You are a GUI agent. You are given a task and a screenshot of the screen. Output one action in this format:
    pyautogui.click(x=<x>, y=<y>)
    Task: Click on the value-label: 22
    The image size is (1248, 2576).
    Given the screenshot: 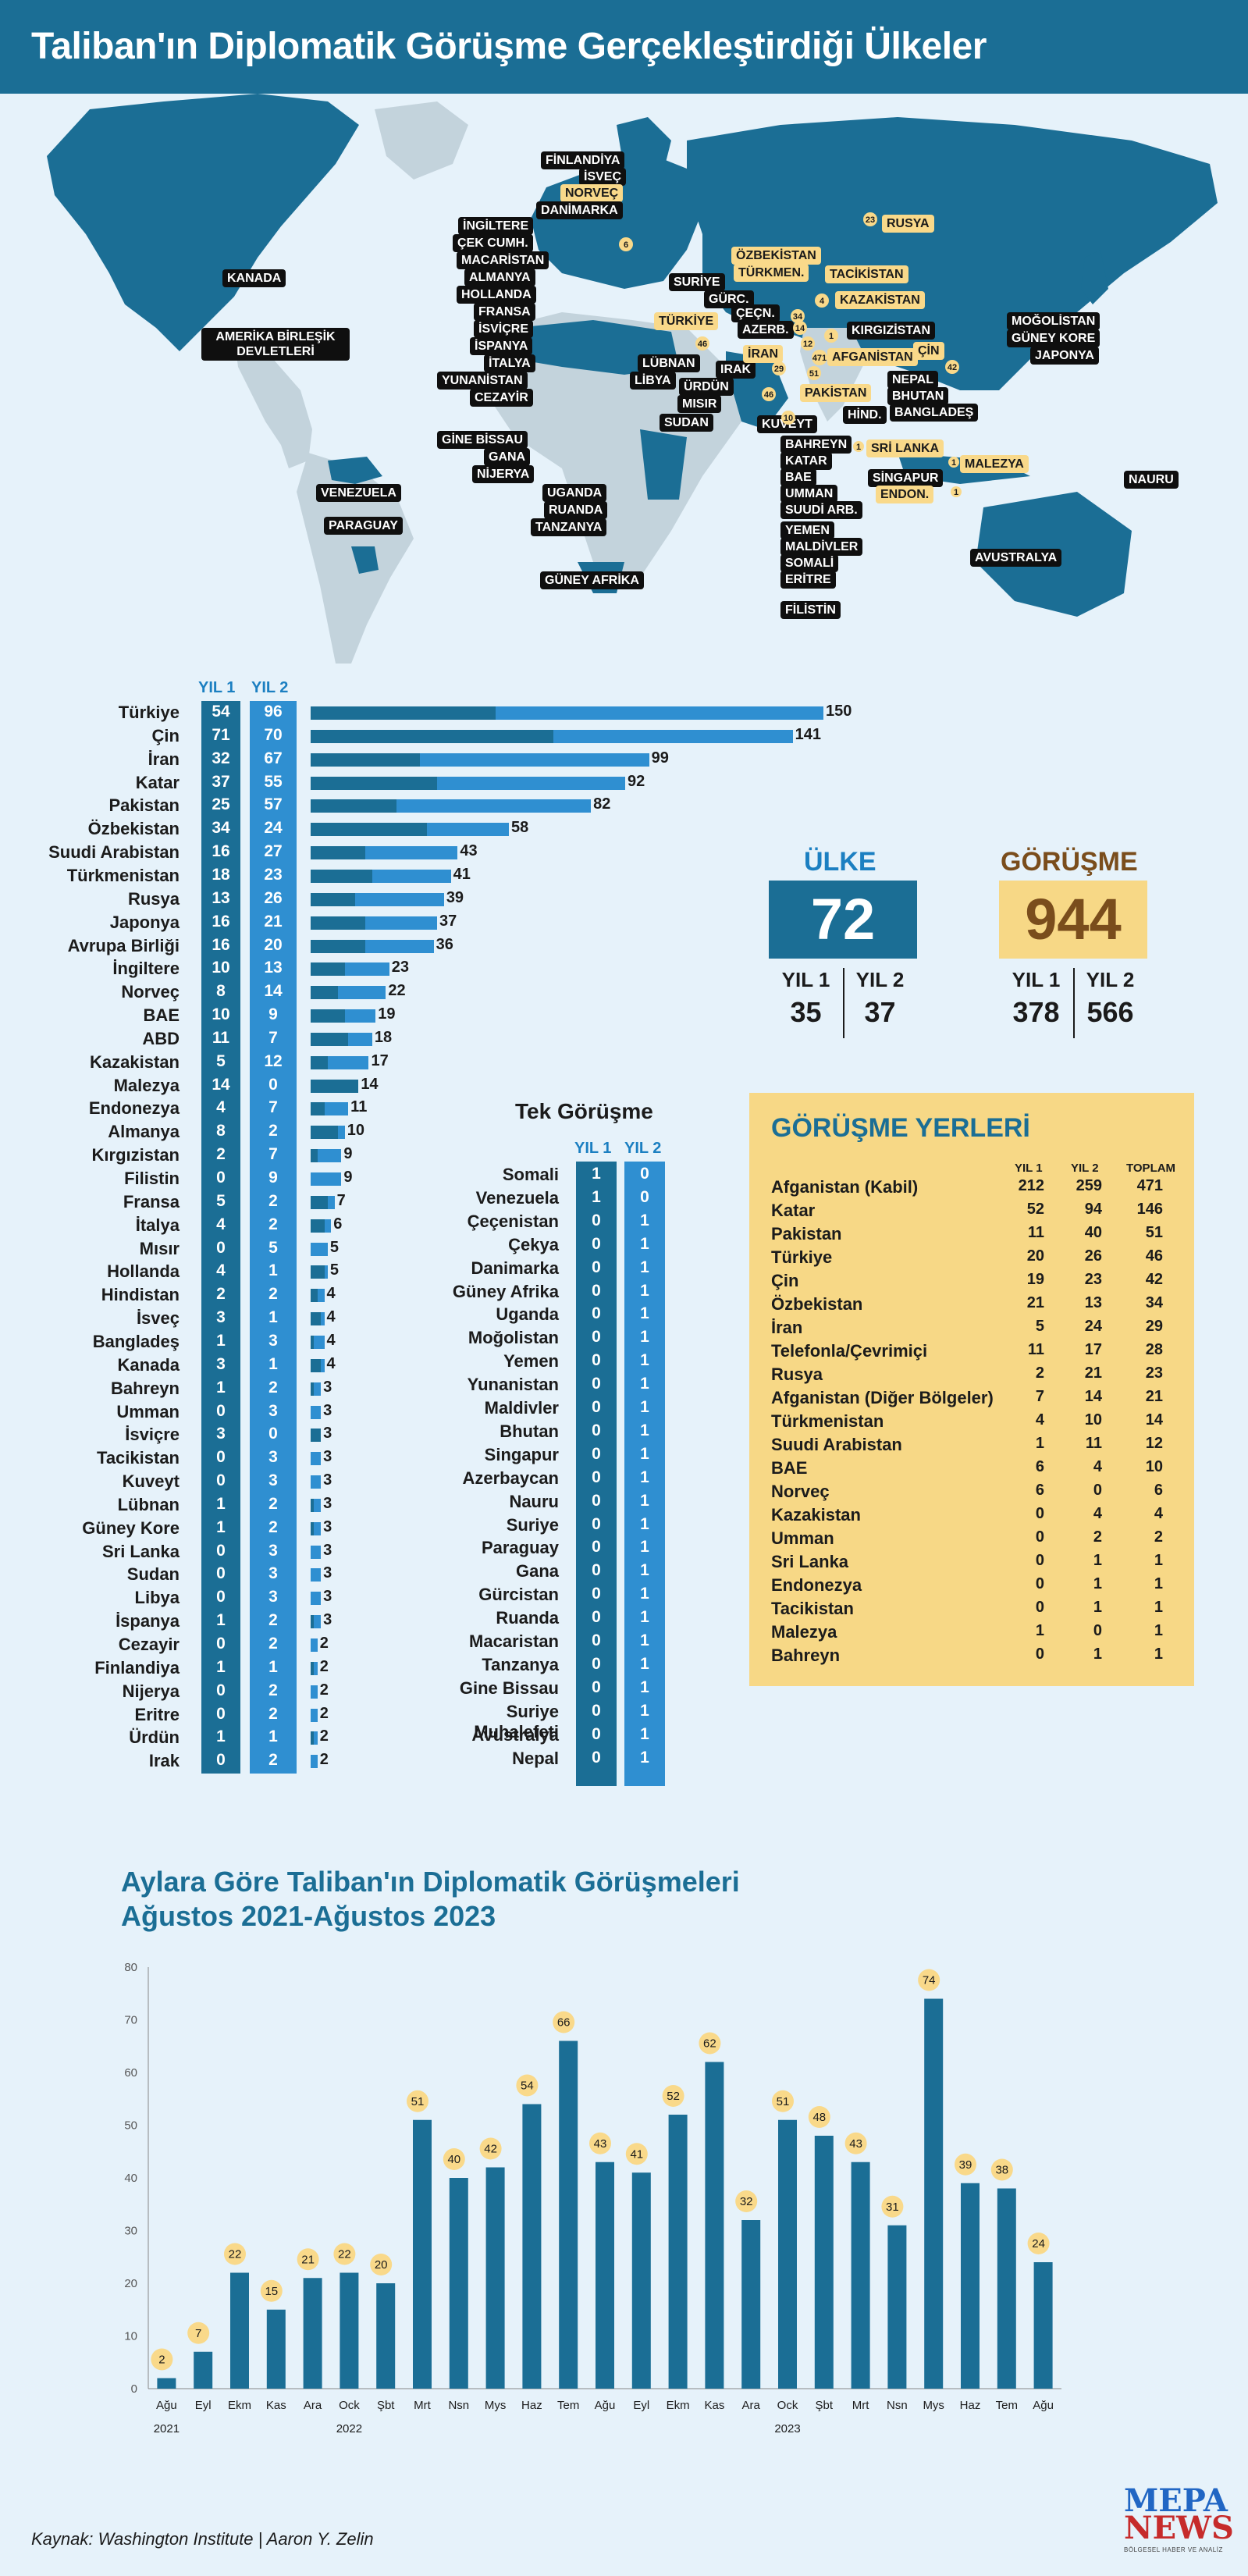 What is the action you would take?
    pyautogui.click(x=344, y=2254)
    